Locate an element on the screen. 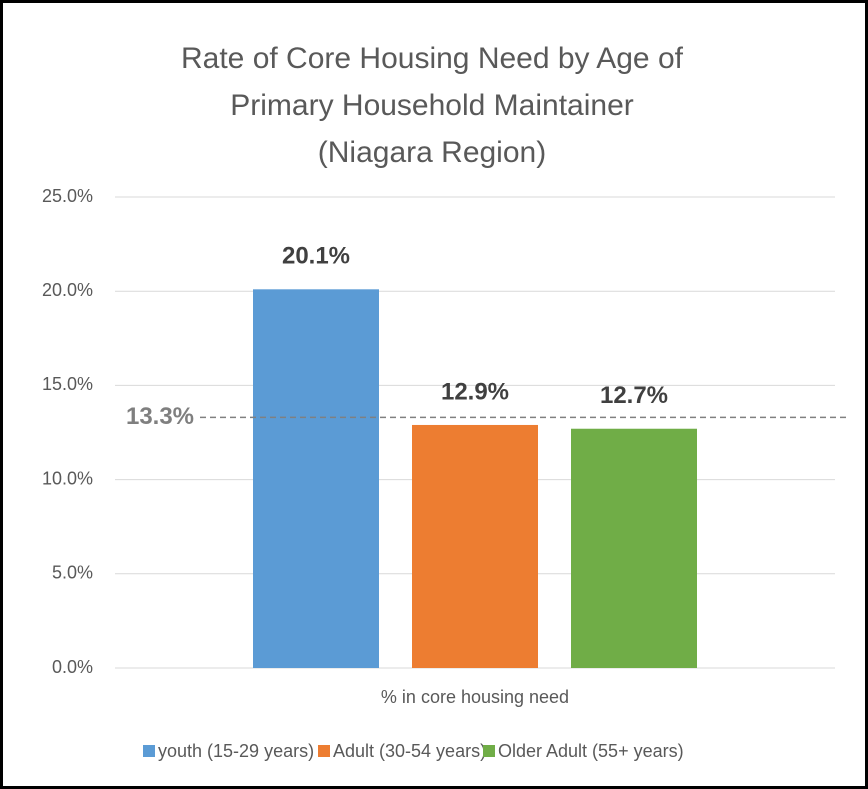 The image size is (868, 789). y-tick-label: 5.0% is located at coordinates (72, 573).